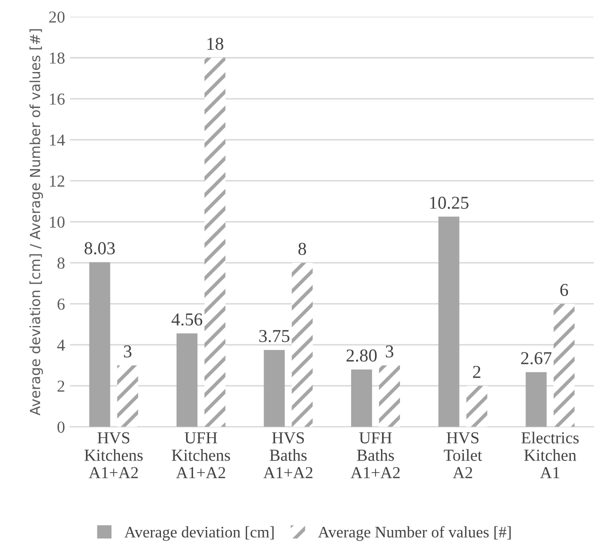  What do you see at coordinates (463, 455) in the screenshot?
I see `x-tick-label: HVS Toilet A2` at bounding box center [463, 455].